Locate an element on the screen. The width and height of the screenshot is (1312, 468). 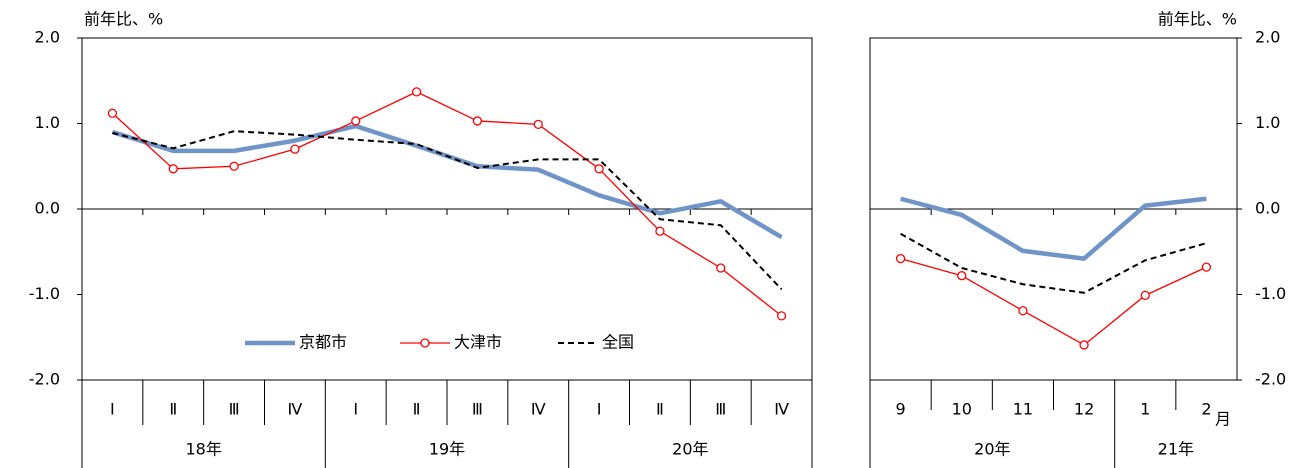
legend-label: 全国 is located at coordinates (618, 342).